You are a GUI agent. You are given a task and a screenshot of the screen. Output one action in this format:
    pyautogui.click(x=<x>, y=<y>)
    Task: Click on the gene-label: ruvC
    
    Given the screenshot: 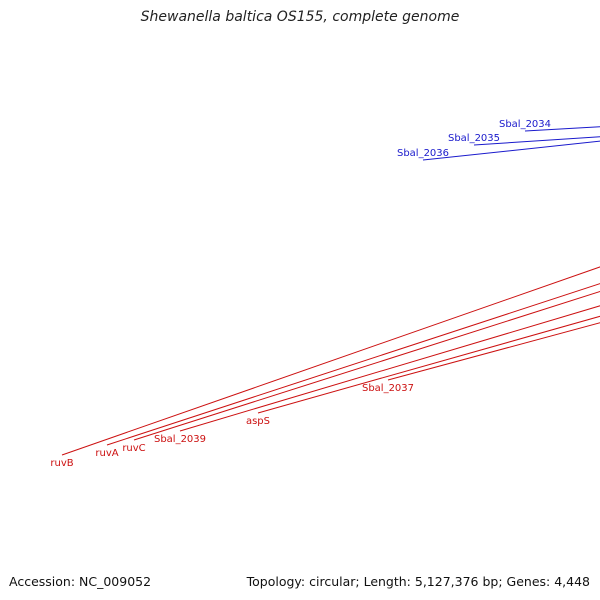 What is the action you would take?
    pyautogui.click(x=133, y=448)
    